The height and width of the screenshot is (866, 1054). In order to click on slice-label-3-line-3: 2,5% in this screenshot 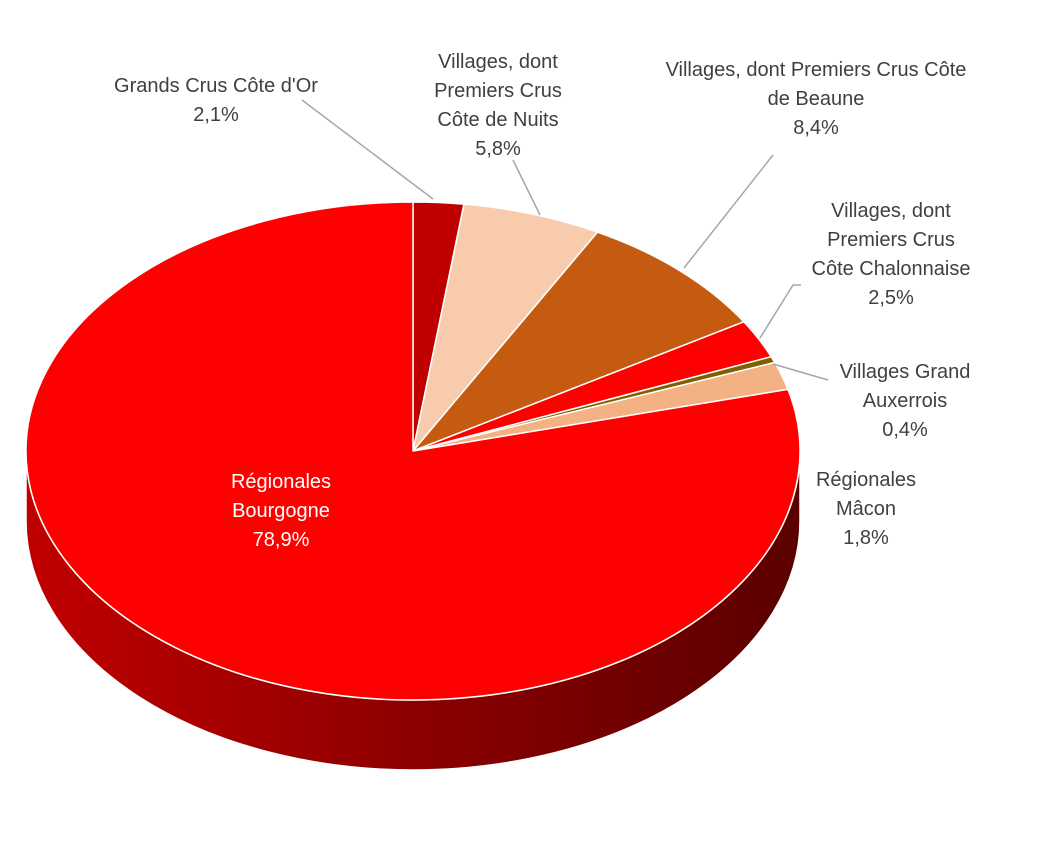, I will do `click(891, 298)`.